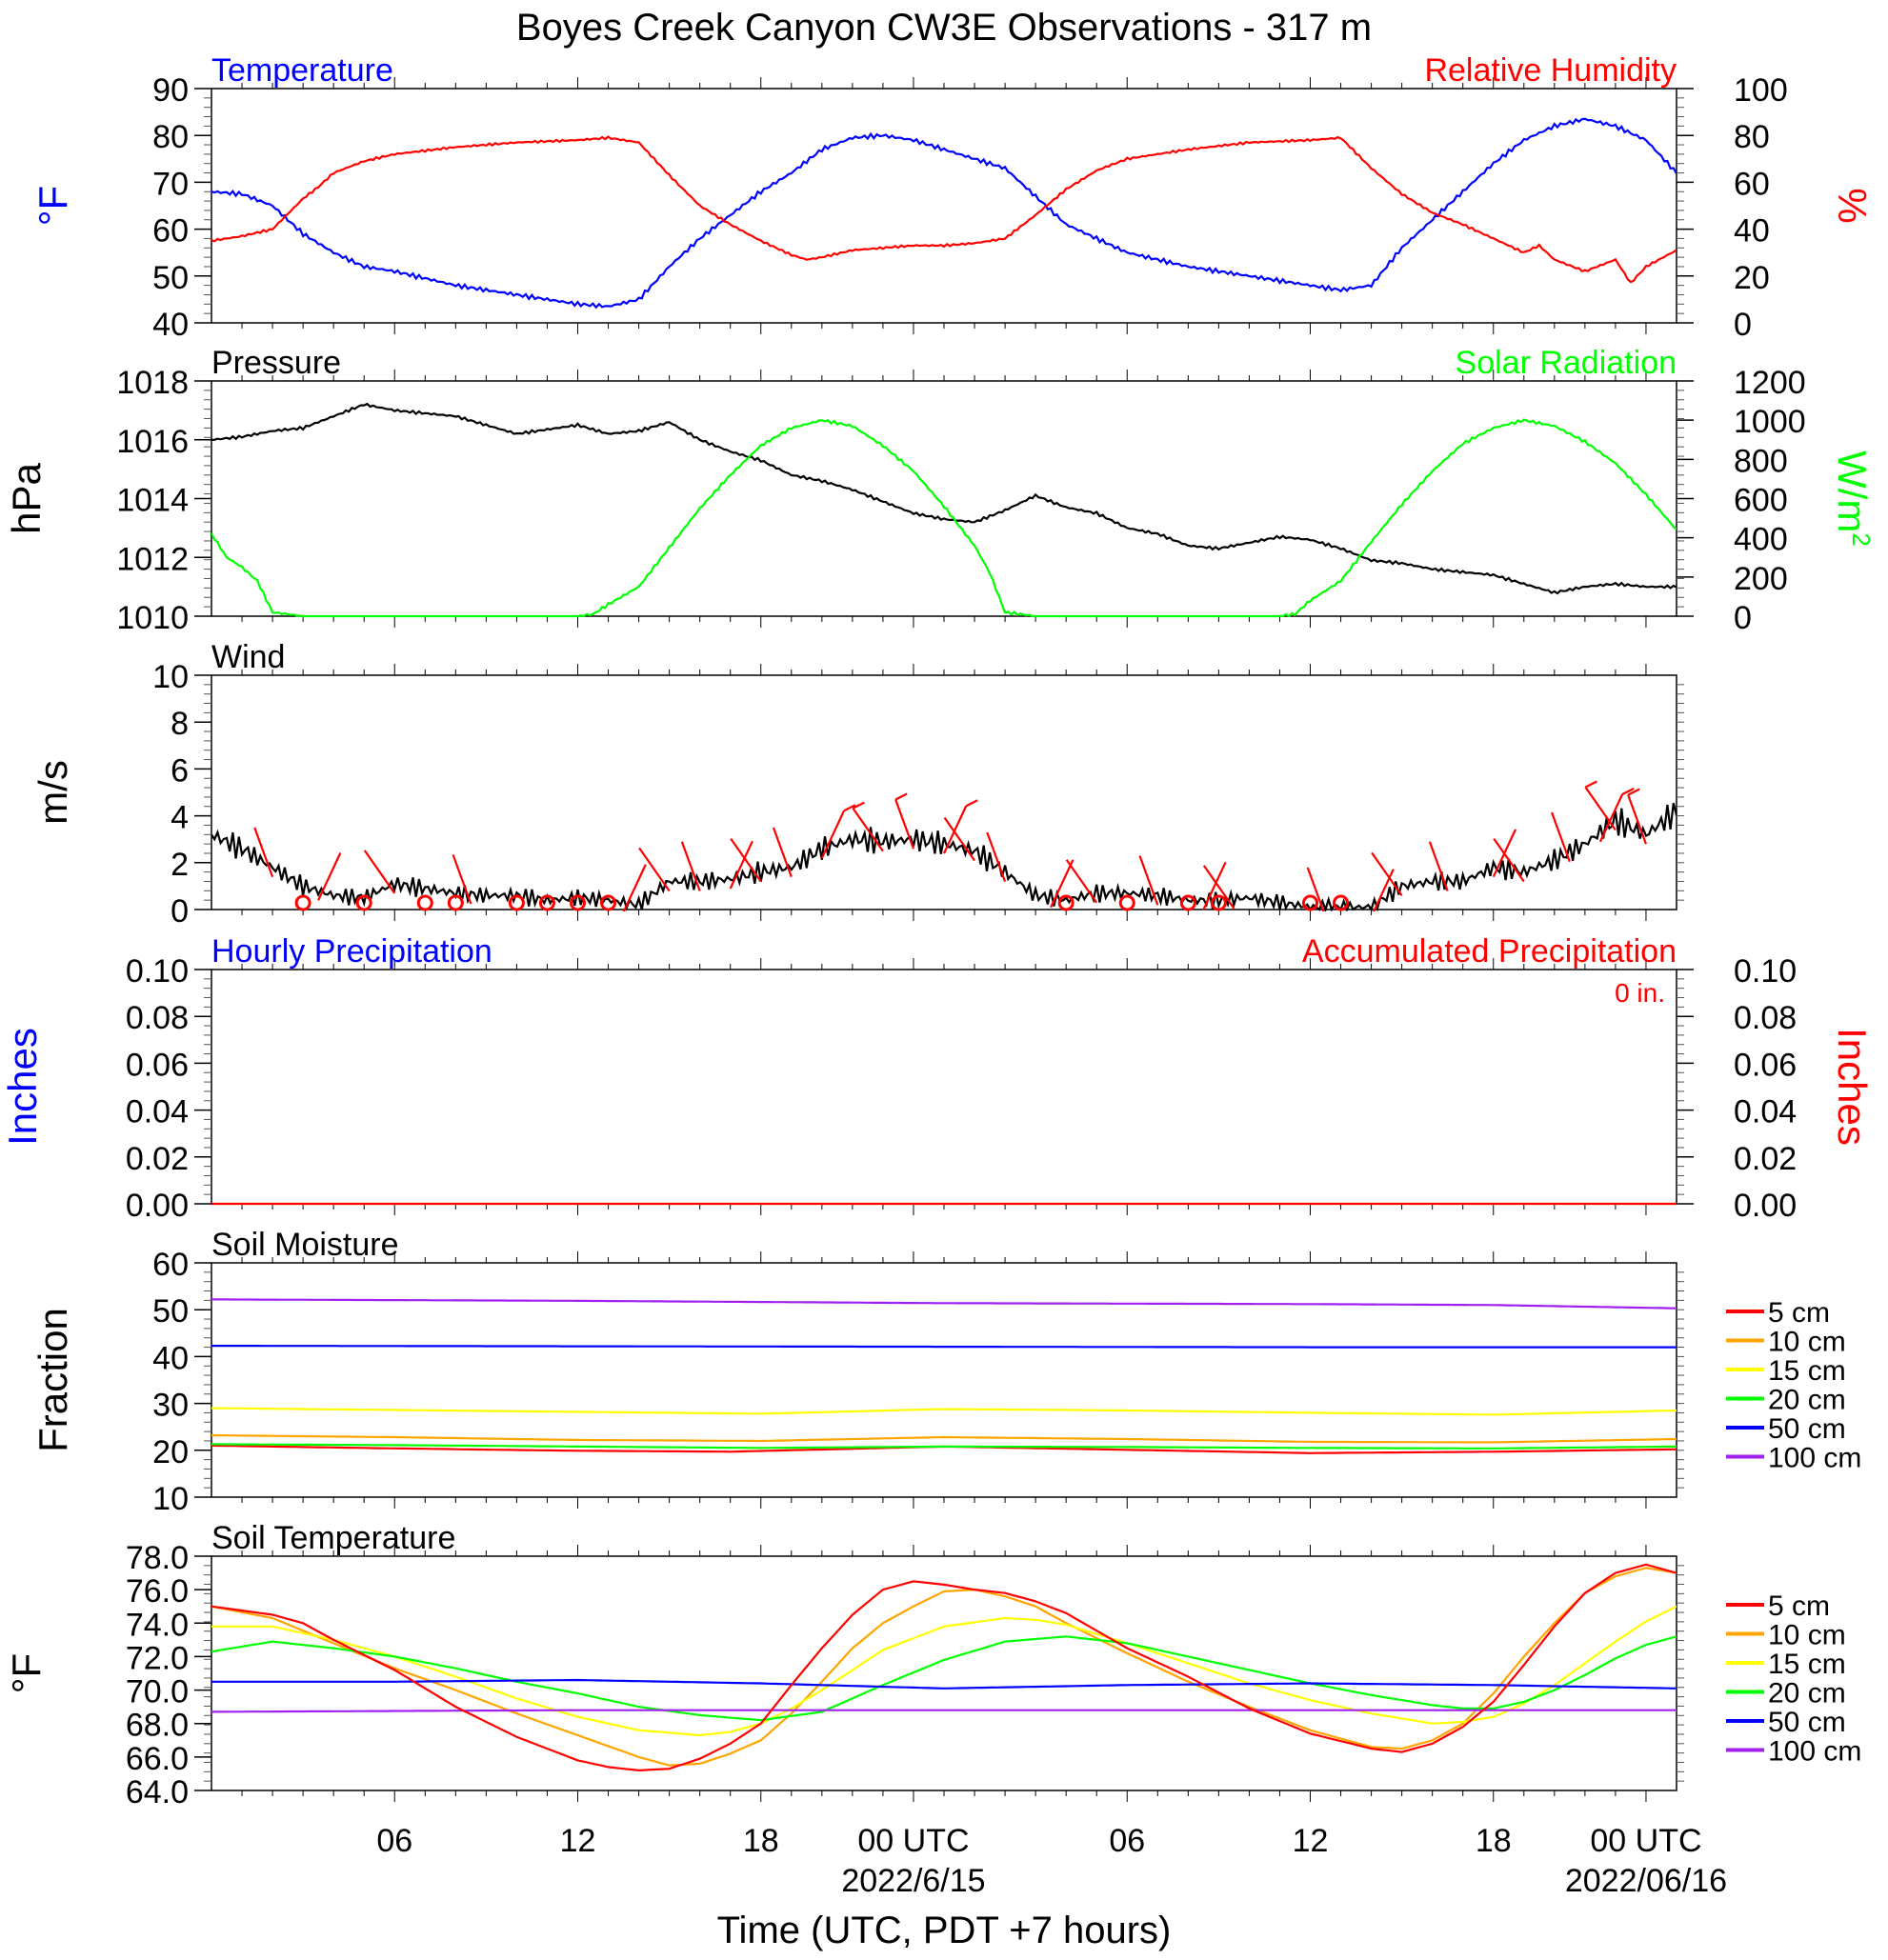 Image resolution: width=1888 pixels, height=1960 pixels. Describe the element at coordinates (1770, 383) in the screenshot. I see `y-tick-label-right: 1200` at that location.